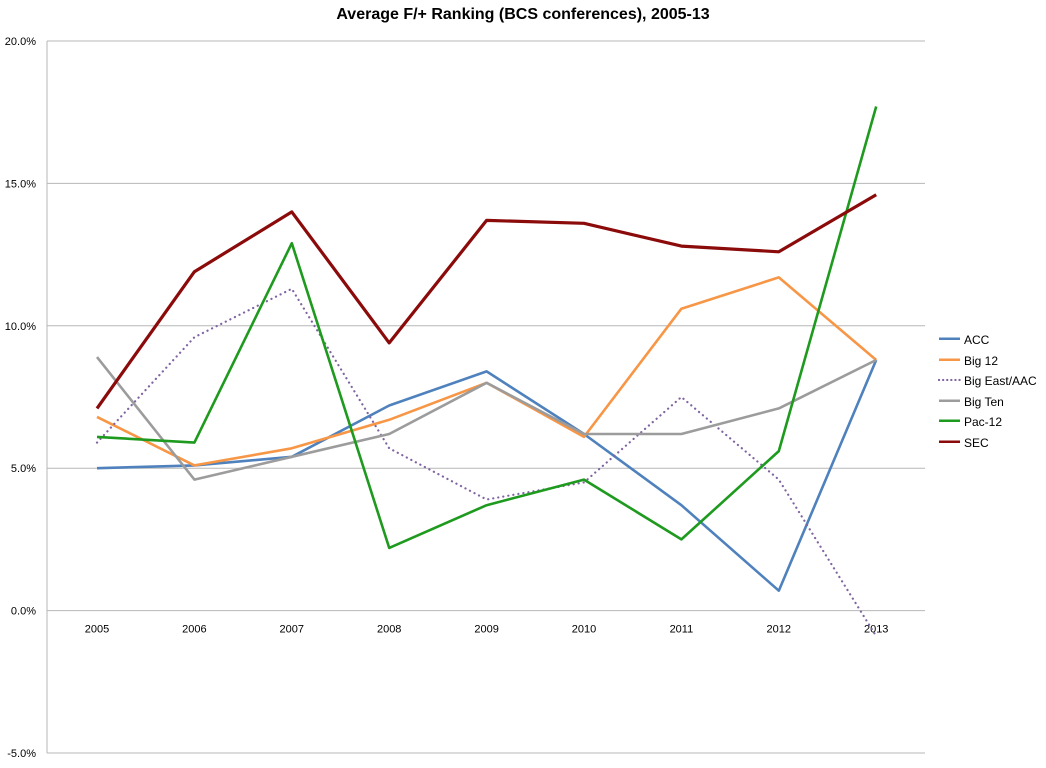  Describe the element at coordinates (984, 401) in the screenshot. I see `legend-label: Big Ten` at that location.